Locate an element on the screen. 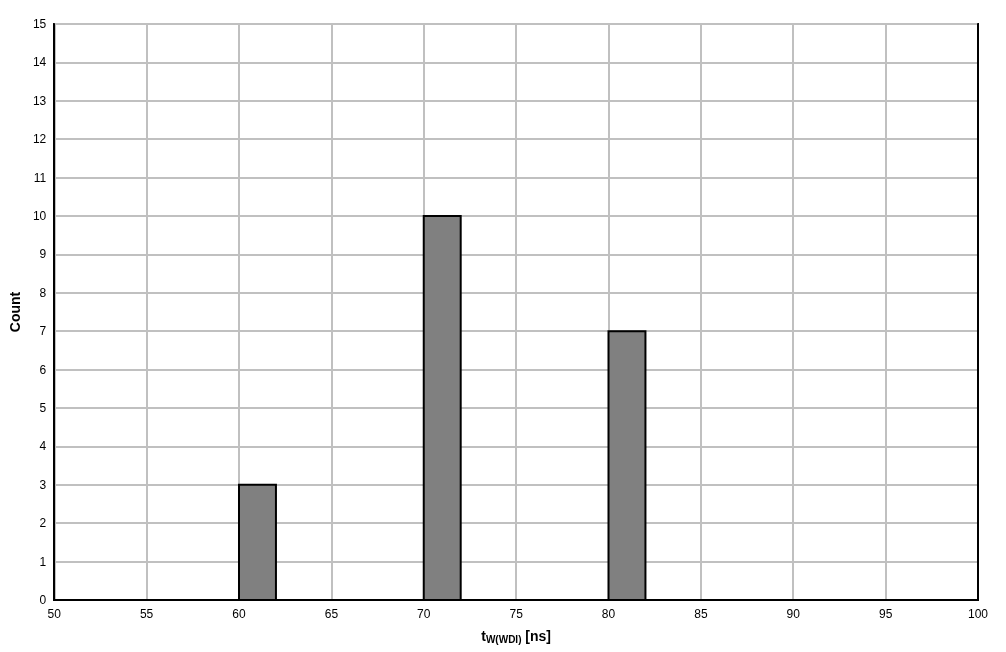  y-tick-label: 9 is located at coordinates (43, 254).